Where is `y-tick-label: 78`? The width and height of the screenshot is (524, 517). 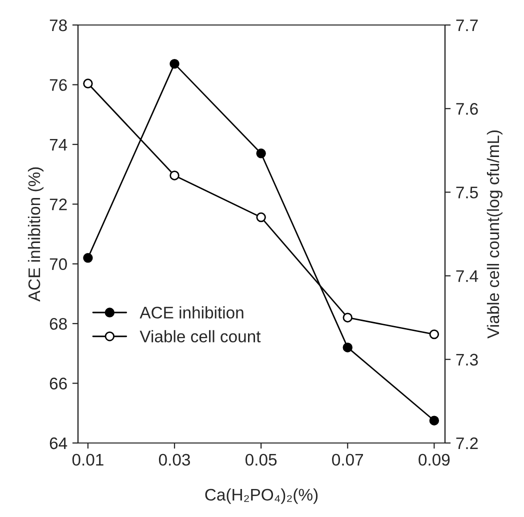
y-tick-label: 78 is located at coordinates (58, 25).